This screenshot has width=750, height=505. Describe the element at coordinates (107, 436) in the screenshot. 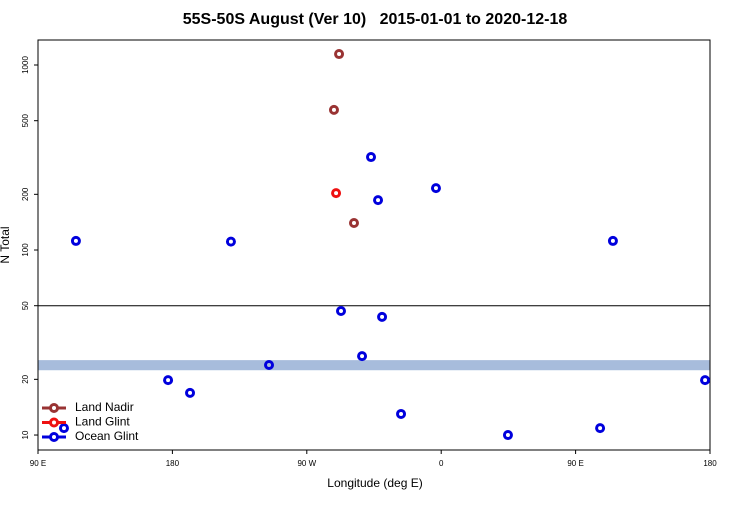

I see `legend-label: Ocean Glint` at that location.